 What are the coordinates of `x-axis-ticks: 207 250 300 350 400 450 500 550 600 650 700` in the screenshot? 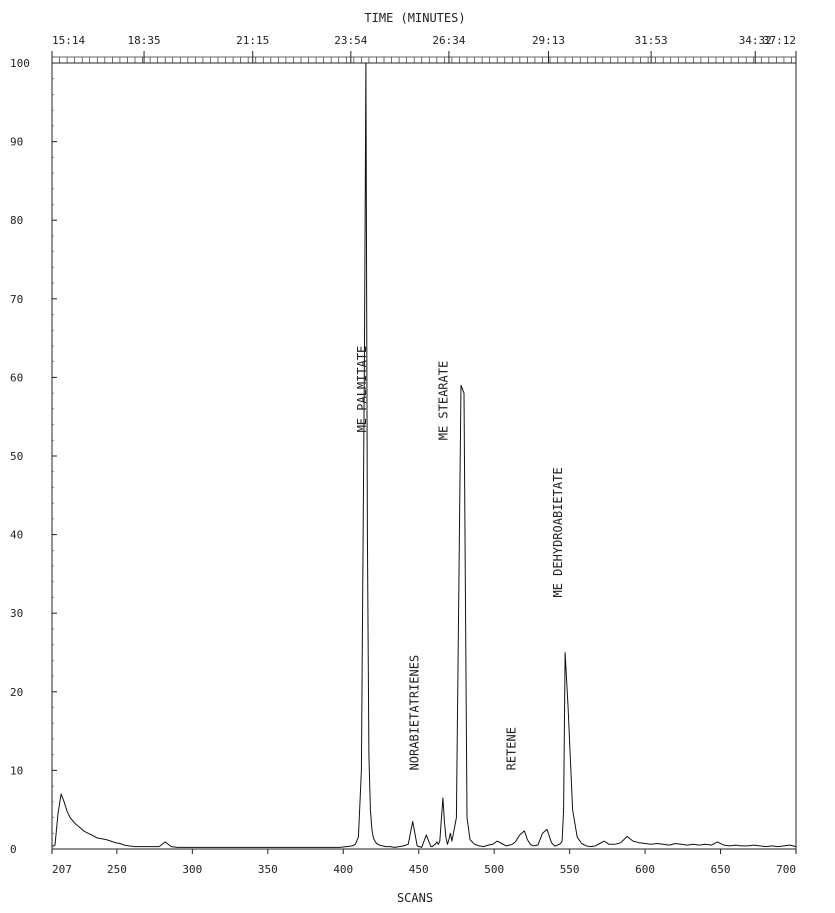 It's located at (424, 862).